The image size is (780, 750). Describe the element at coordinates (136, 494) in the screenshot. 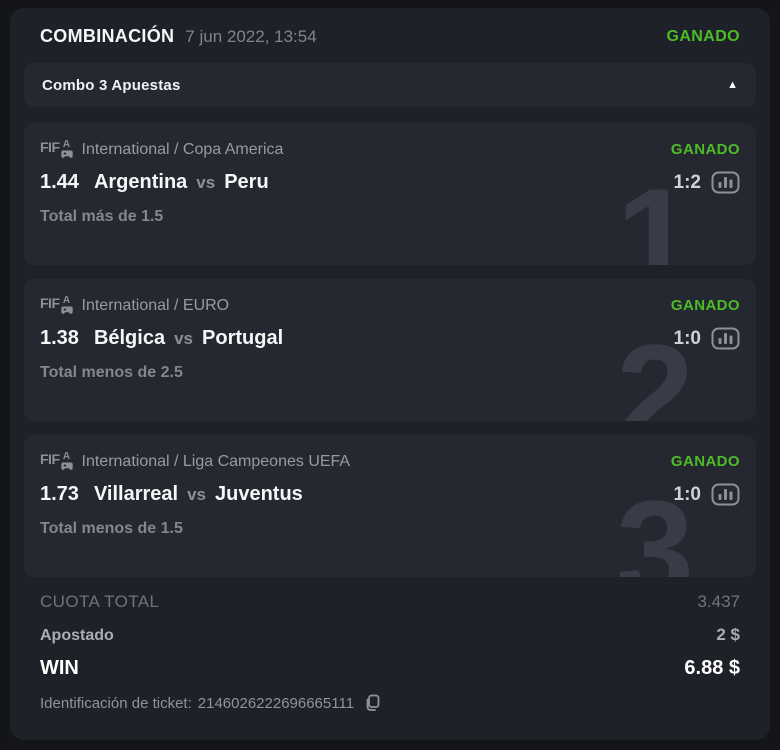

I see `home-team: Villarreal` at that location.